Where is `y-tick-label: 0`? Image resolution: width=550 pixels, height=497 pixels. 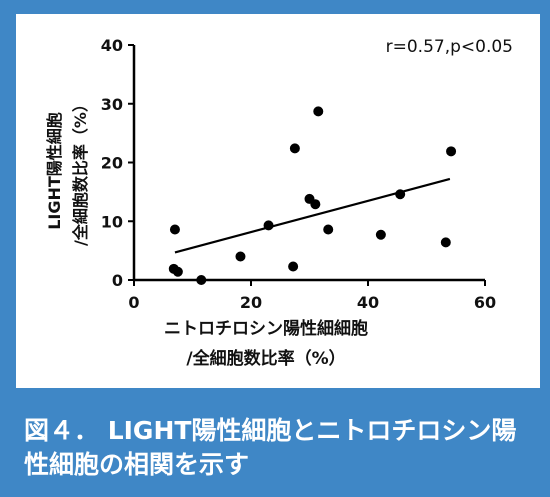
y-tick-label: 0 is located at coordinates (117, 280).